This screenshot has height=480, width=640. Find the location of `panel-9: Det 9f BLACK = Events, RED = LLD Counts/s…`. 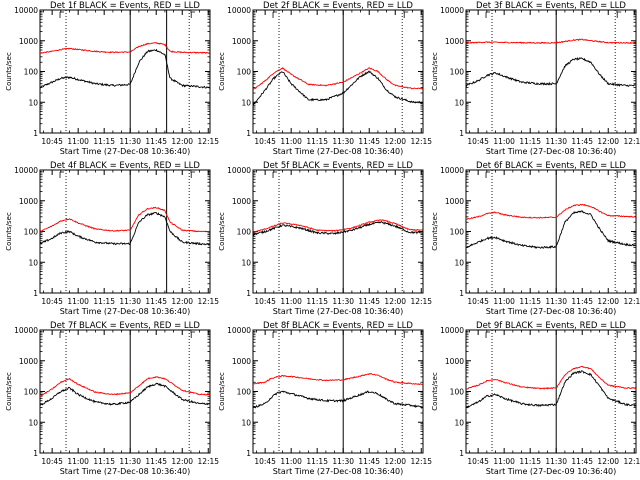

panel-9: Det 9f BLACK = Events, RED = LLD Counts/s… is located at coordinates (535, 398).